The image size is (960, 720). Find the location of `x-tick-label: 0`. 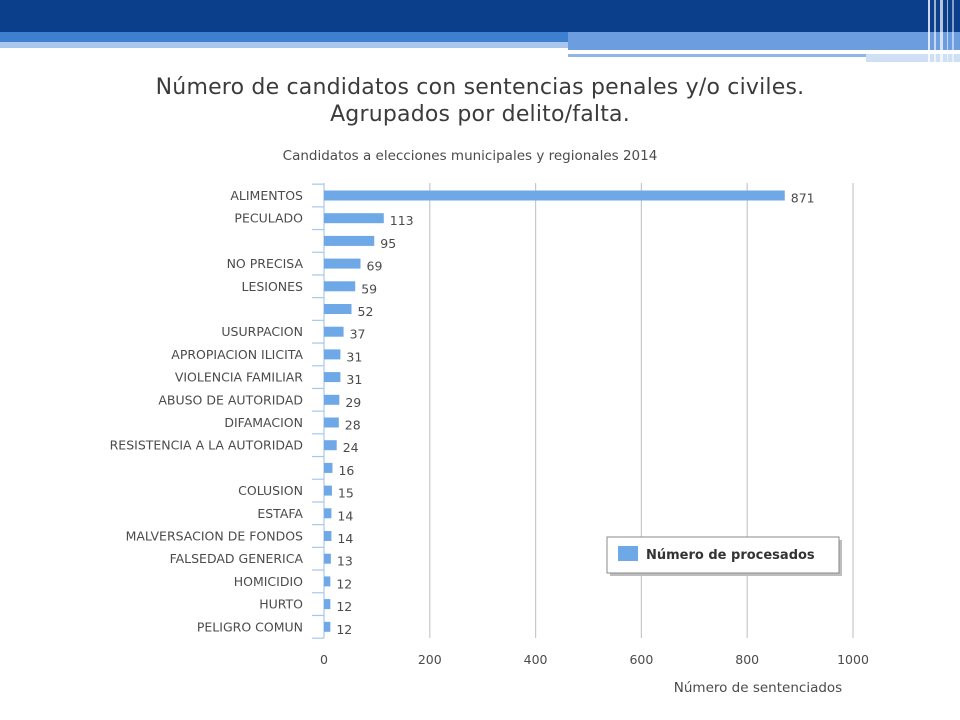

x-tick-label: 0 is located at coordinates (324, 659).